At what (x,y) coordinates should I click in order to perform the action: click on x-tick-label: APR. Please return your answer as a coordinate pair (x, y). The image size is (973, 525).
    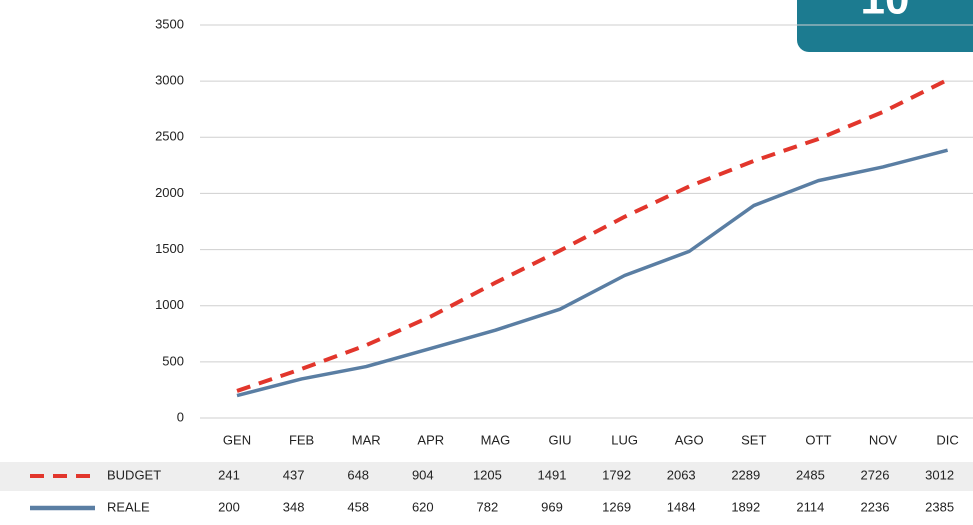
    Looking at the image, I should click on (430, 439).